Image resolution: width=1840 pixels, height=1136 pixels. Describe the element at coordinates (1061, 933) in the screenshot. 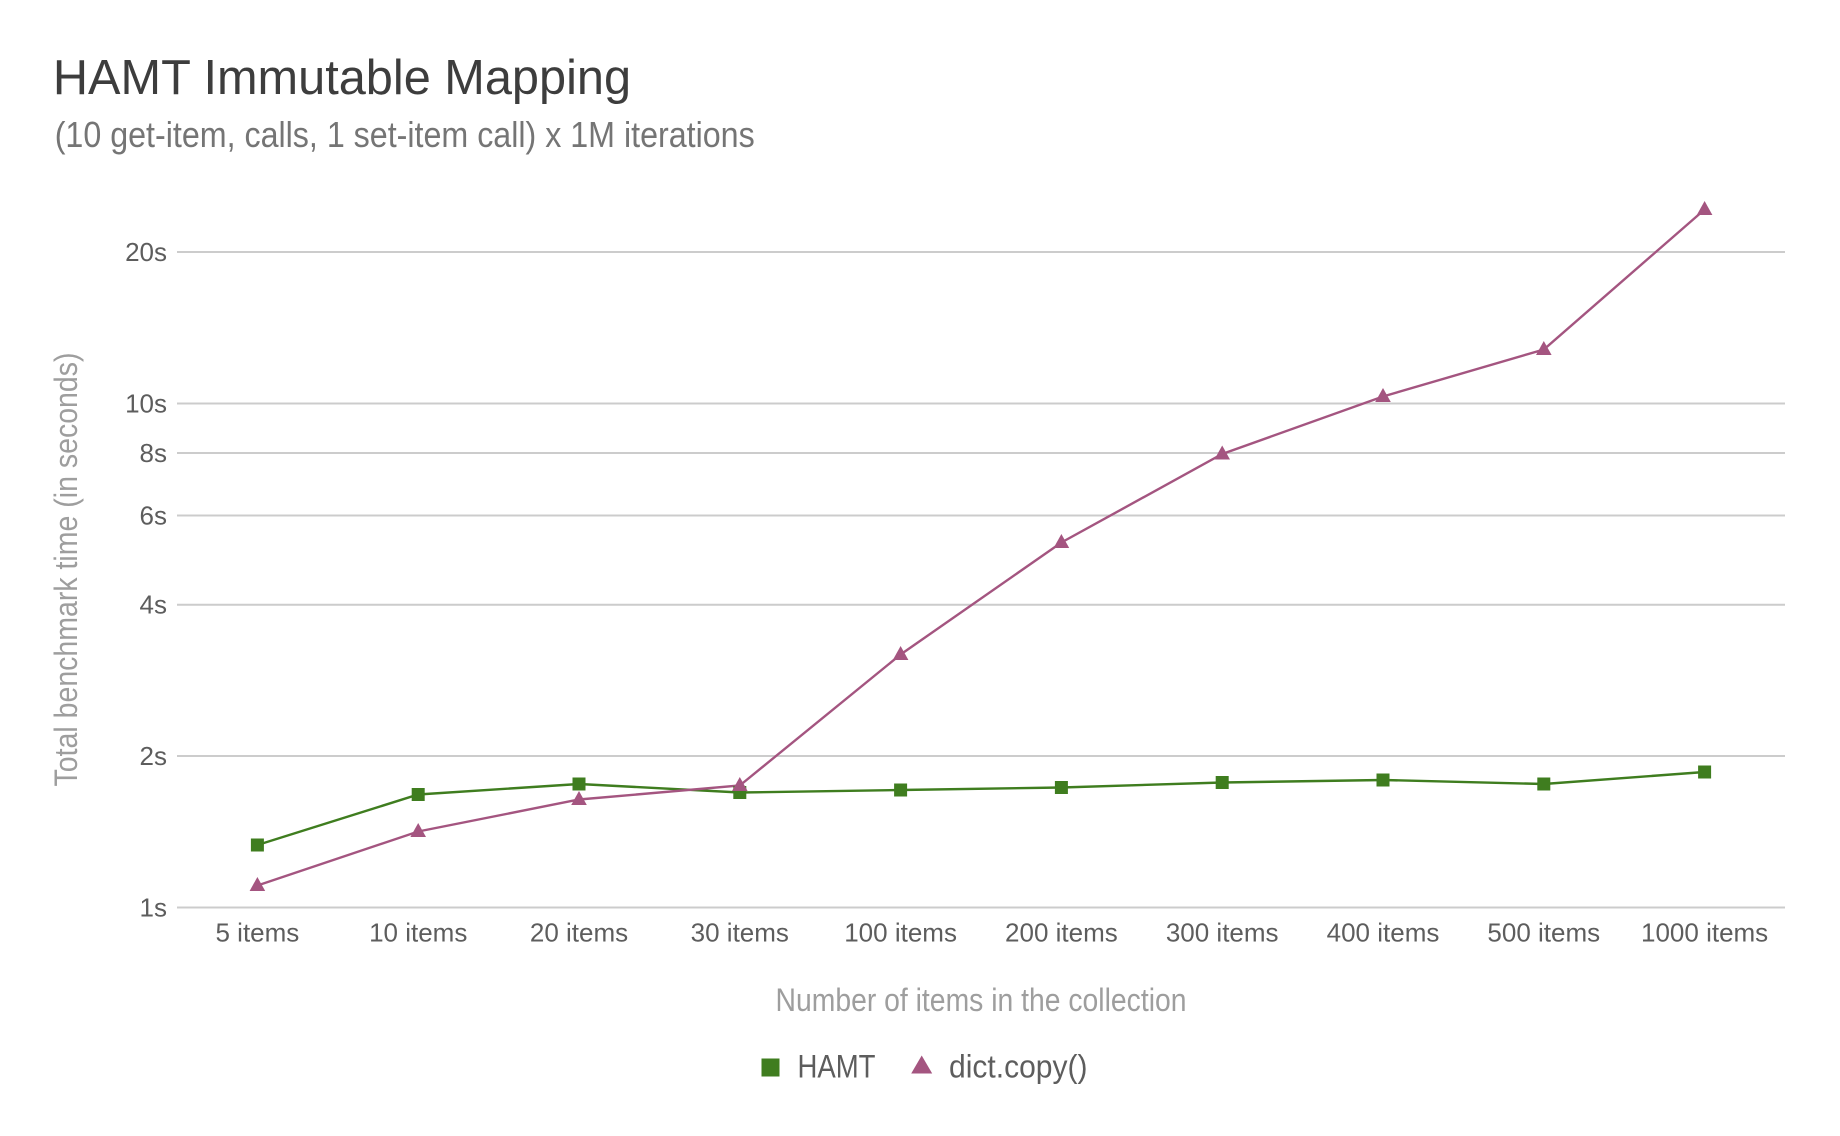

I see `svg-text: 200 items` at that location.